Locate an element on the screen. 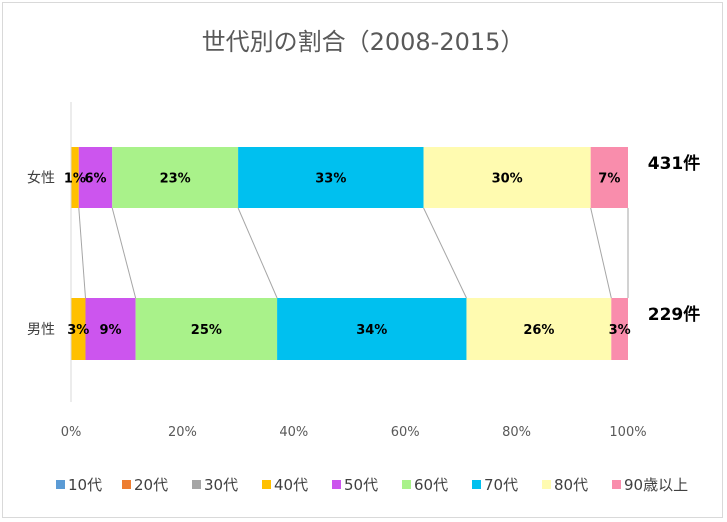 The height and width of the screenshot is (522, 727). x-tick-label: 80% is located at coordinates (516, 432).